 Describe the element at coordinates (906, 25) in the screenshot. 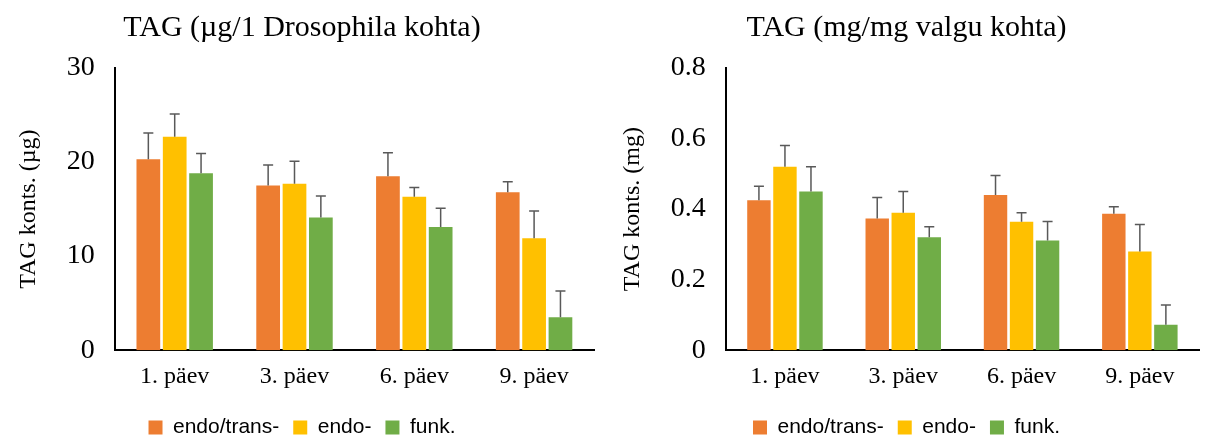

I see `chart-title: TAG (mg/mg valgu kohta)` at that location.